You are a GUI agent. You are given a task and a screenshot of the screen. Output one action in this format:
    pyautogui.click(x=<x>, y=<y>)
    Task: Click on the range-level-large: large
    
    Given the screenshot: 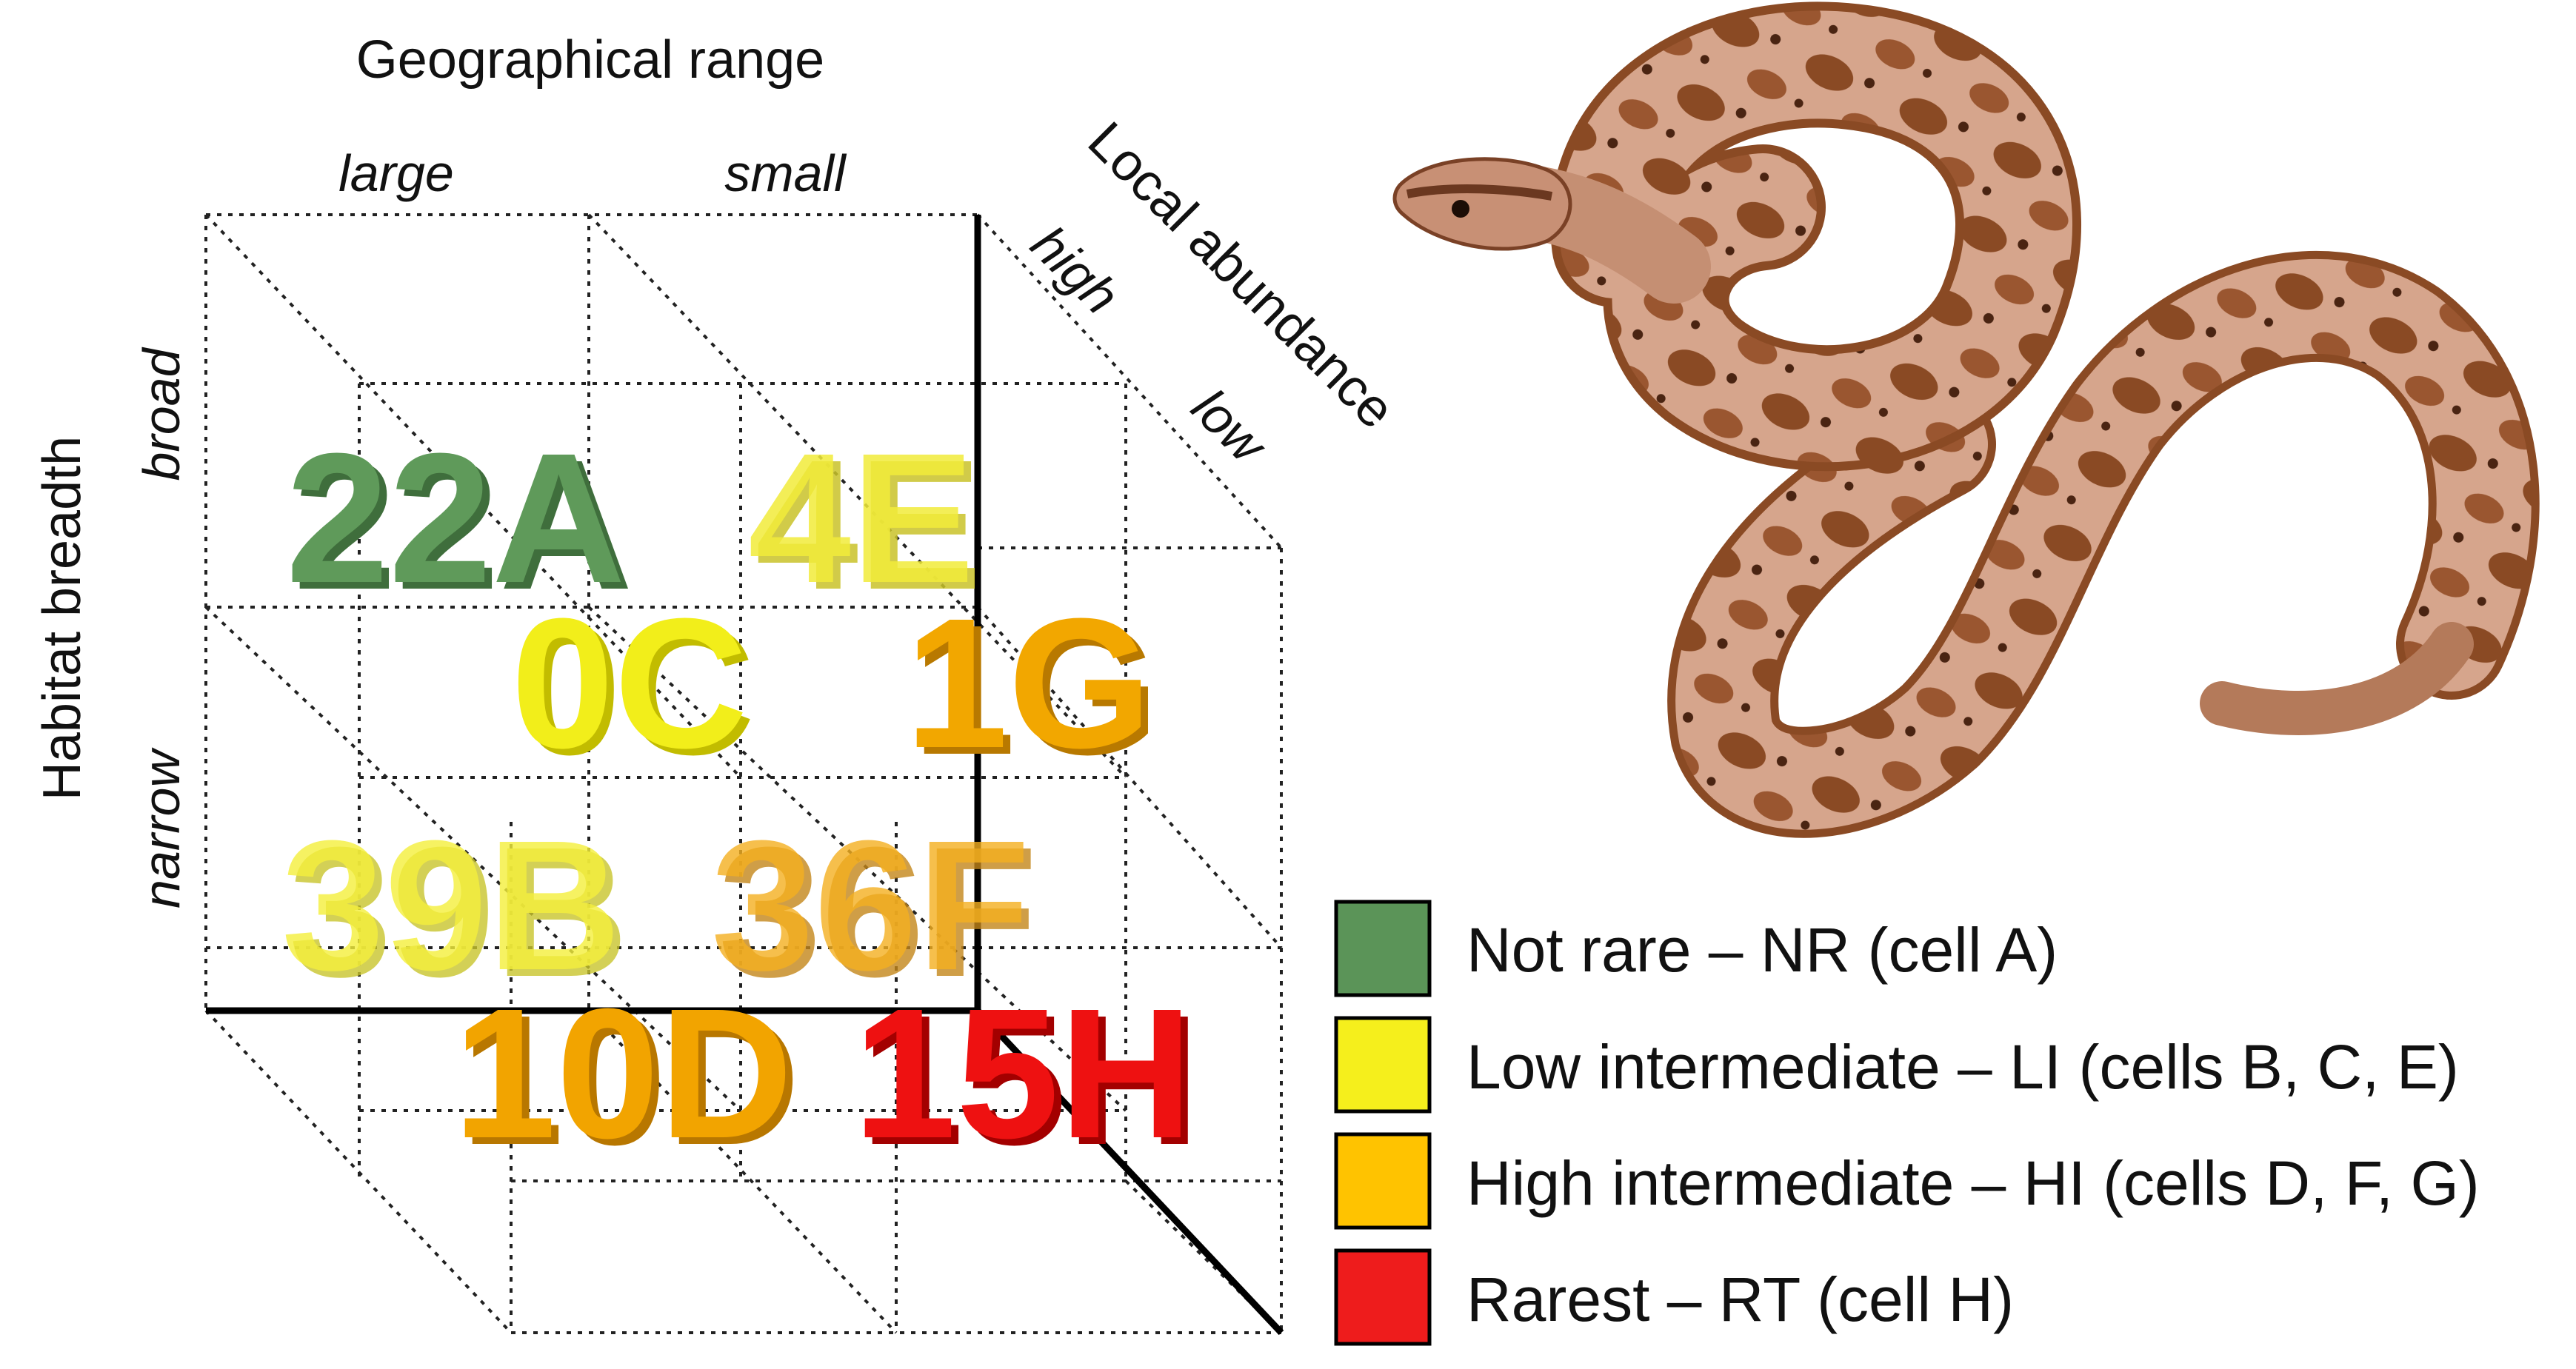 What is the action you would take?
    pyautogui.click(x=396, y=173)
    